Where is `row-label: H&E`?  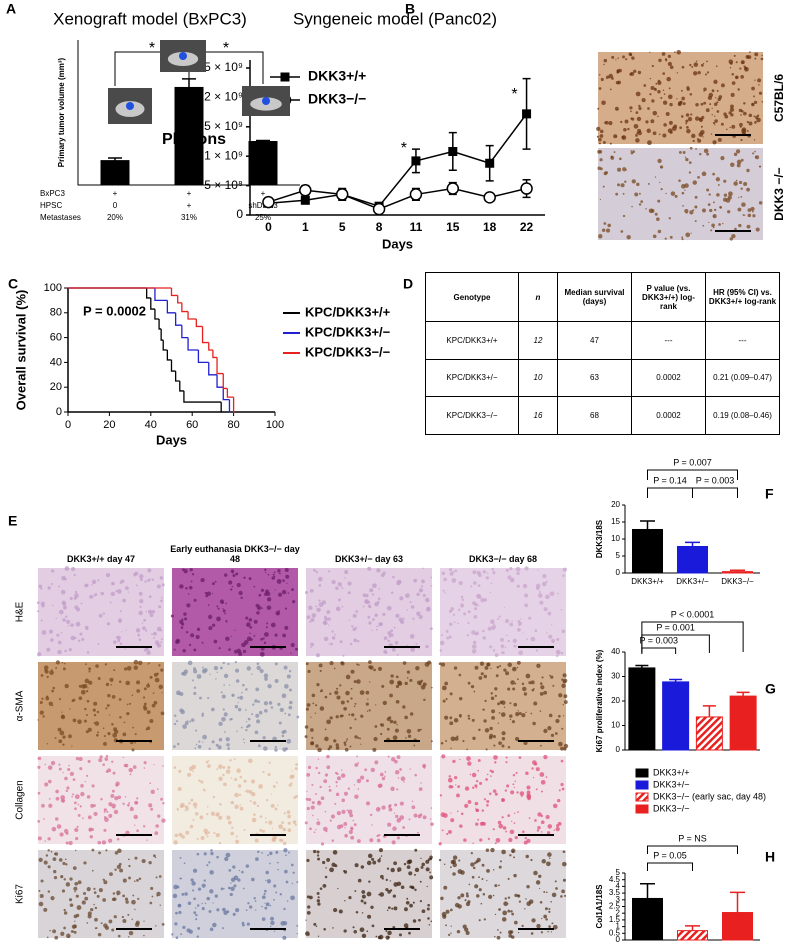 row-label: H&E is located at coordinates (20, 611).